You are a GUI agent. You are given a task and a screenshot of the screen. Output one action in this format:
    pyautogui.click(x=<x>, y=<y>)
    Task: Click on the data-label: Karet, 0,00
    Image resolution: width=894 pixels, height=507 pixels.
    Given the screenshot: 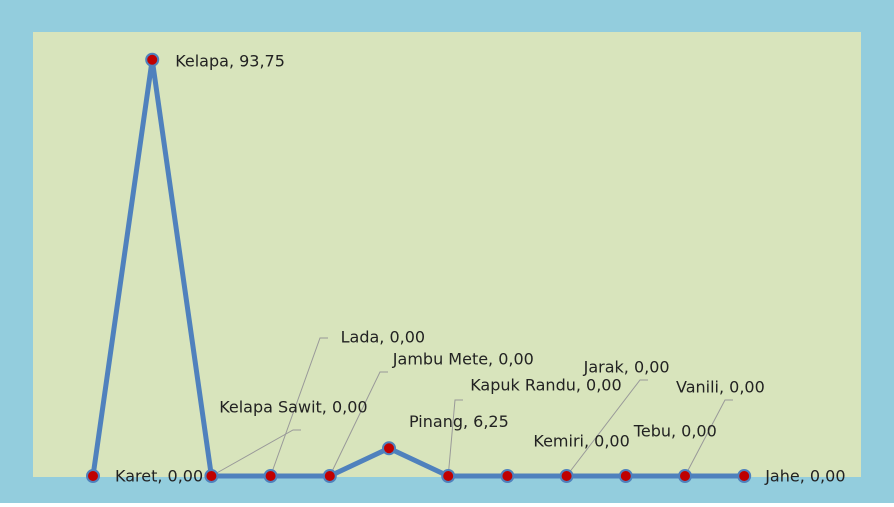 What is the action you would take?
    pyautogui.click(x=159, y=476)
    